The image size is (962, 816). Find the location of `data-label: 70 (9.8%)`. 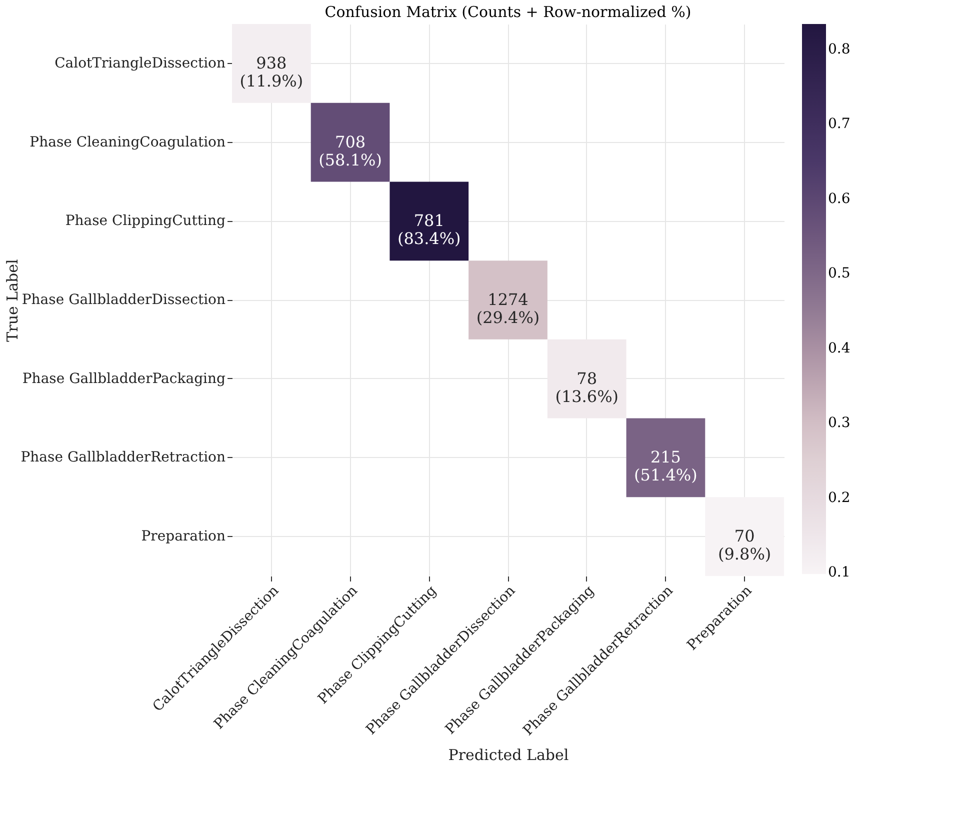

data-label: 70 (9.8%) is located at coordinates (745, 545).